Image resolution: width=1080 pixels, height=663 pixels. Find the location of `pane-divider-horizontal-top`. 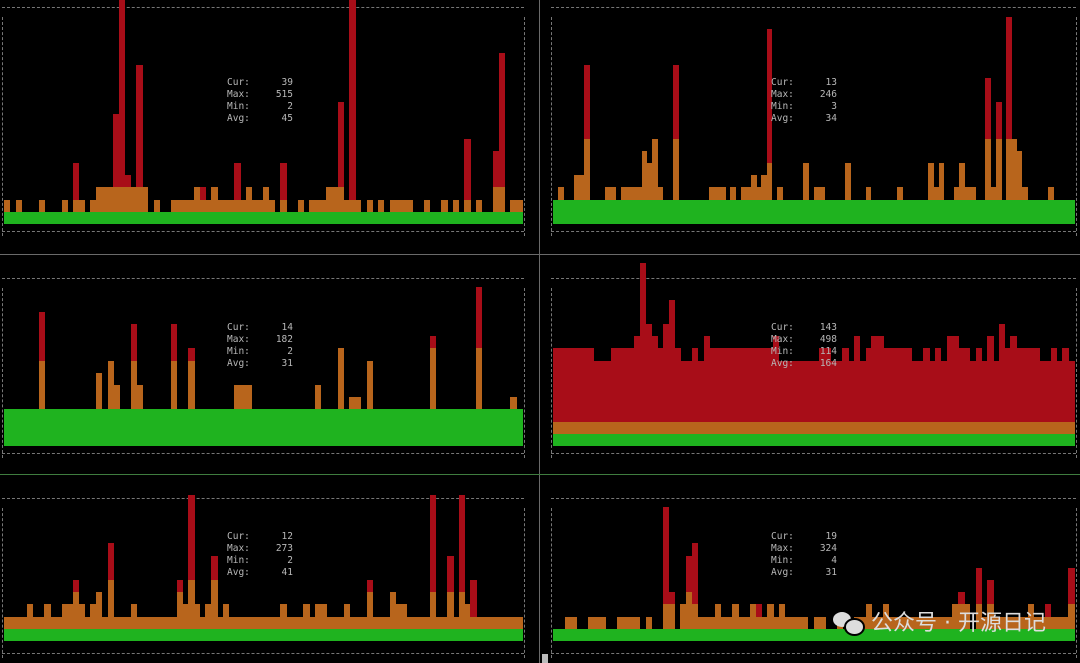

pane-divider-horizontal-top is located at coordinates (540, 254).